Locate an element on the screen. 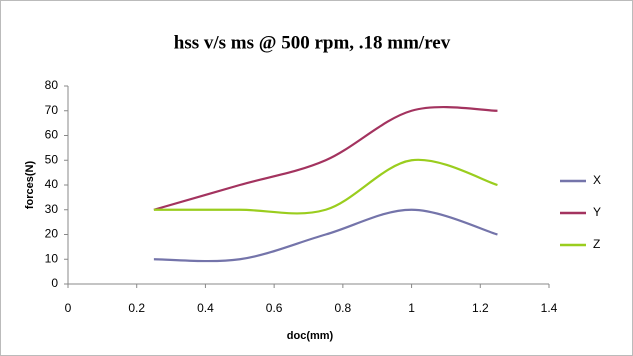 This screenshot has width=633, height=356. x-tick-label: 0.6 is located at coordinates (274, 308).